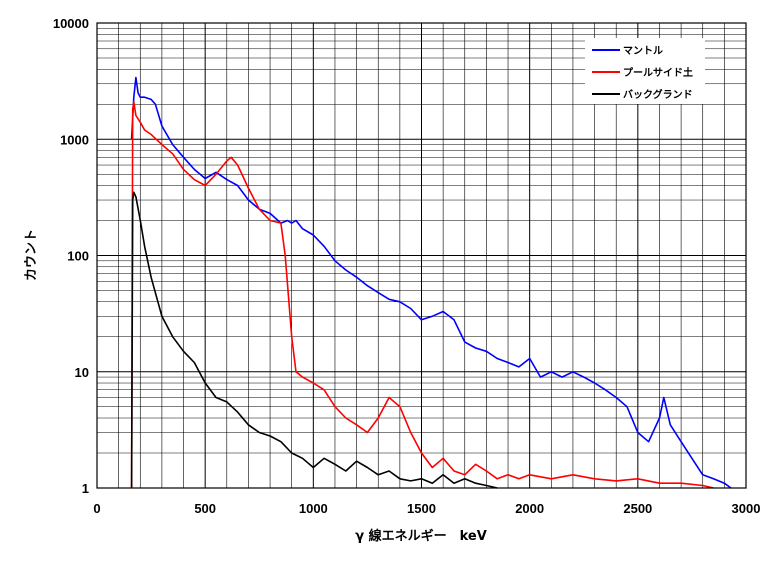 Image resolution: width=781 pixels, height=563 pixels. I want to click on y-axis-title: カウント, so click(31, 255).